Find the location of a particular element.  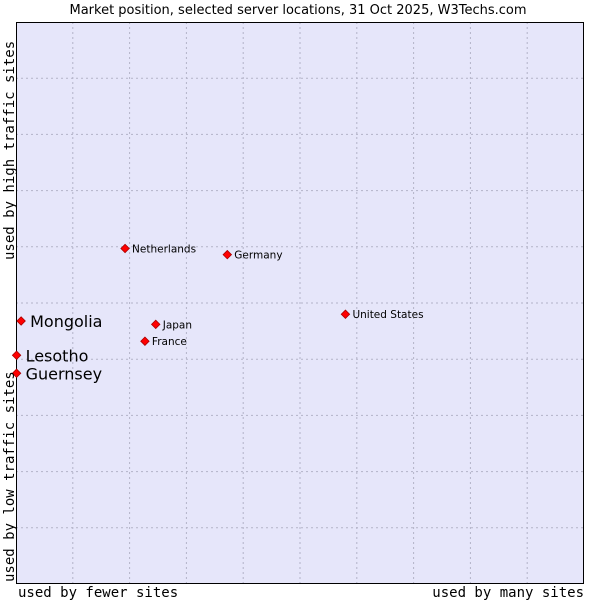

data-point-japan: Japan is located at coordinates (171, 325).